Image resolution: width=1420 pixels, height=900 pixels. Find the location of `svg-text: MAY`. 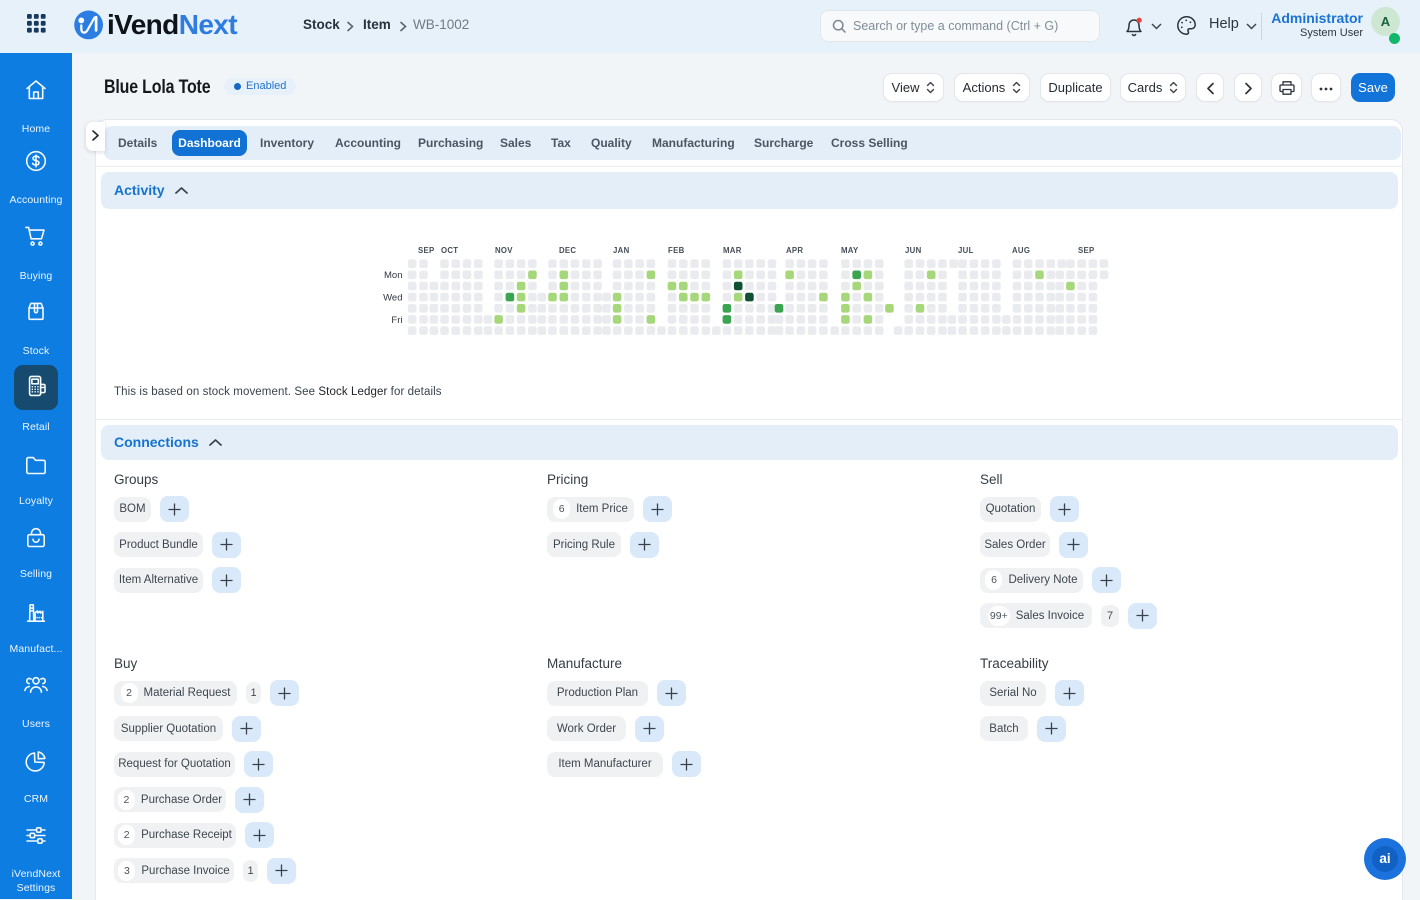

svg-text: MAY is located at coordinates (850, 250).